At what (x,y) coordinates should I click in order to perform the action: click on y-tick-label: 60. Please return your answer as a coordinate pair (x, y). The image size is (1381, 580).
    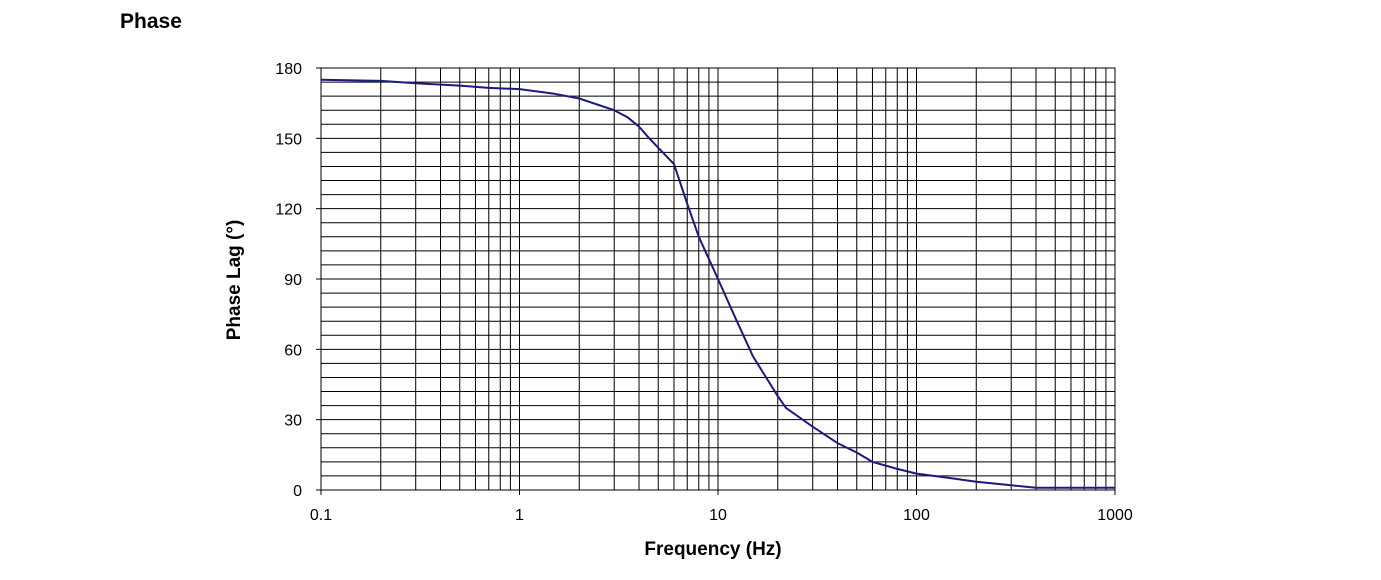
    Looking at the image, I should click on (293, 350).